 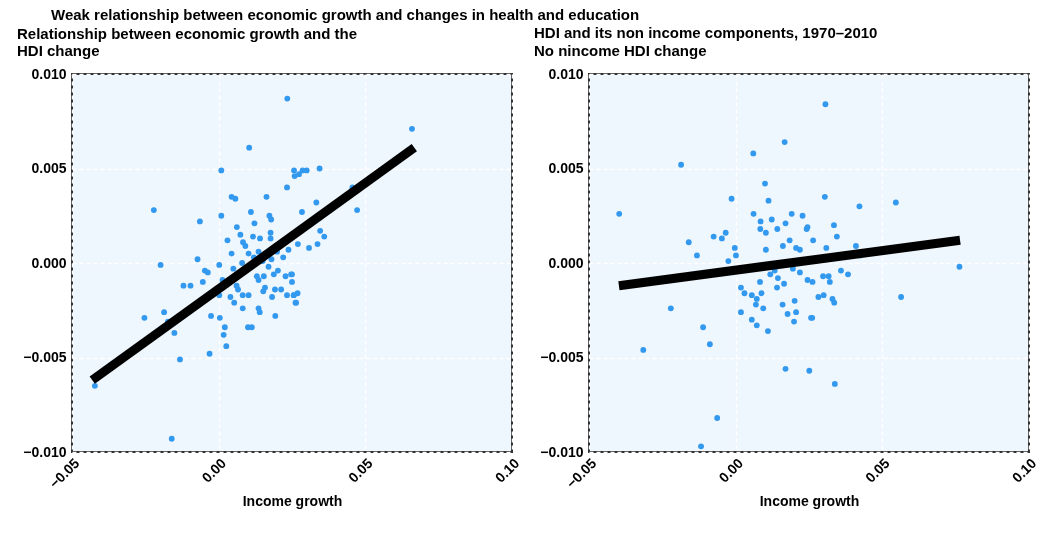 What do you see at coordinates (187, 42) in the screenshot?
I see `chart-subtitle: Relationship between economic growth and the HDI change` at bounding box center [187, 42].